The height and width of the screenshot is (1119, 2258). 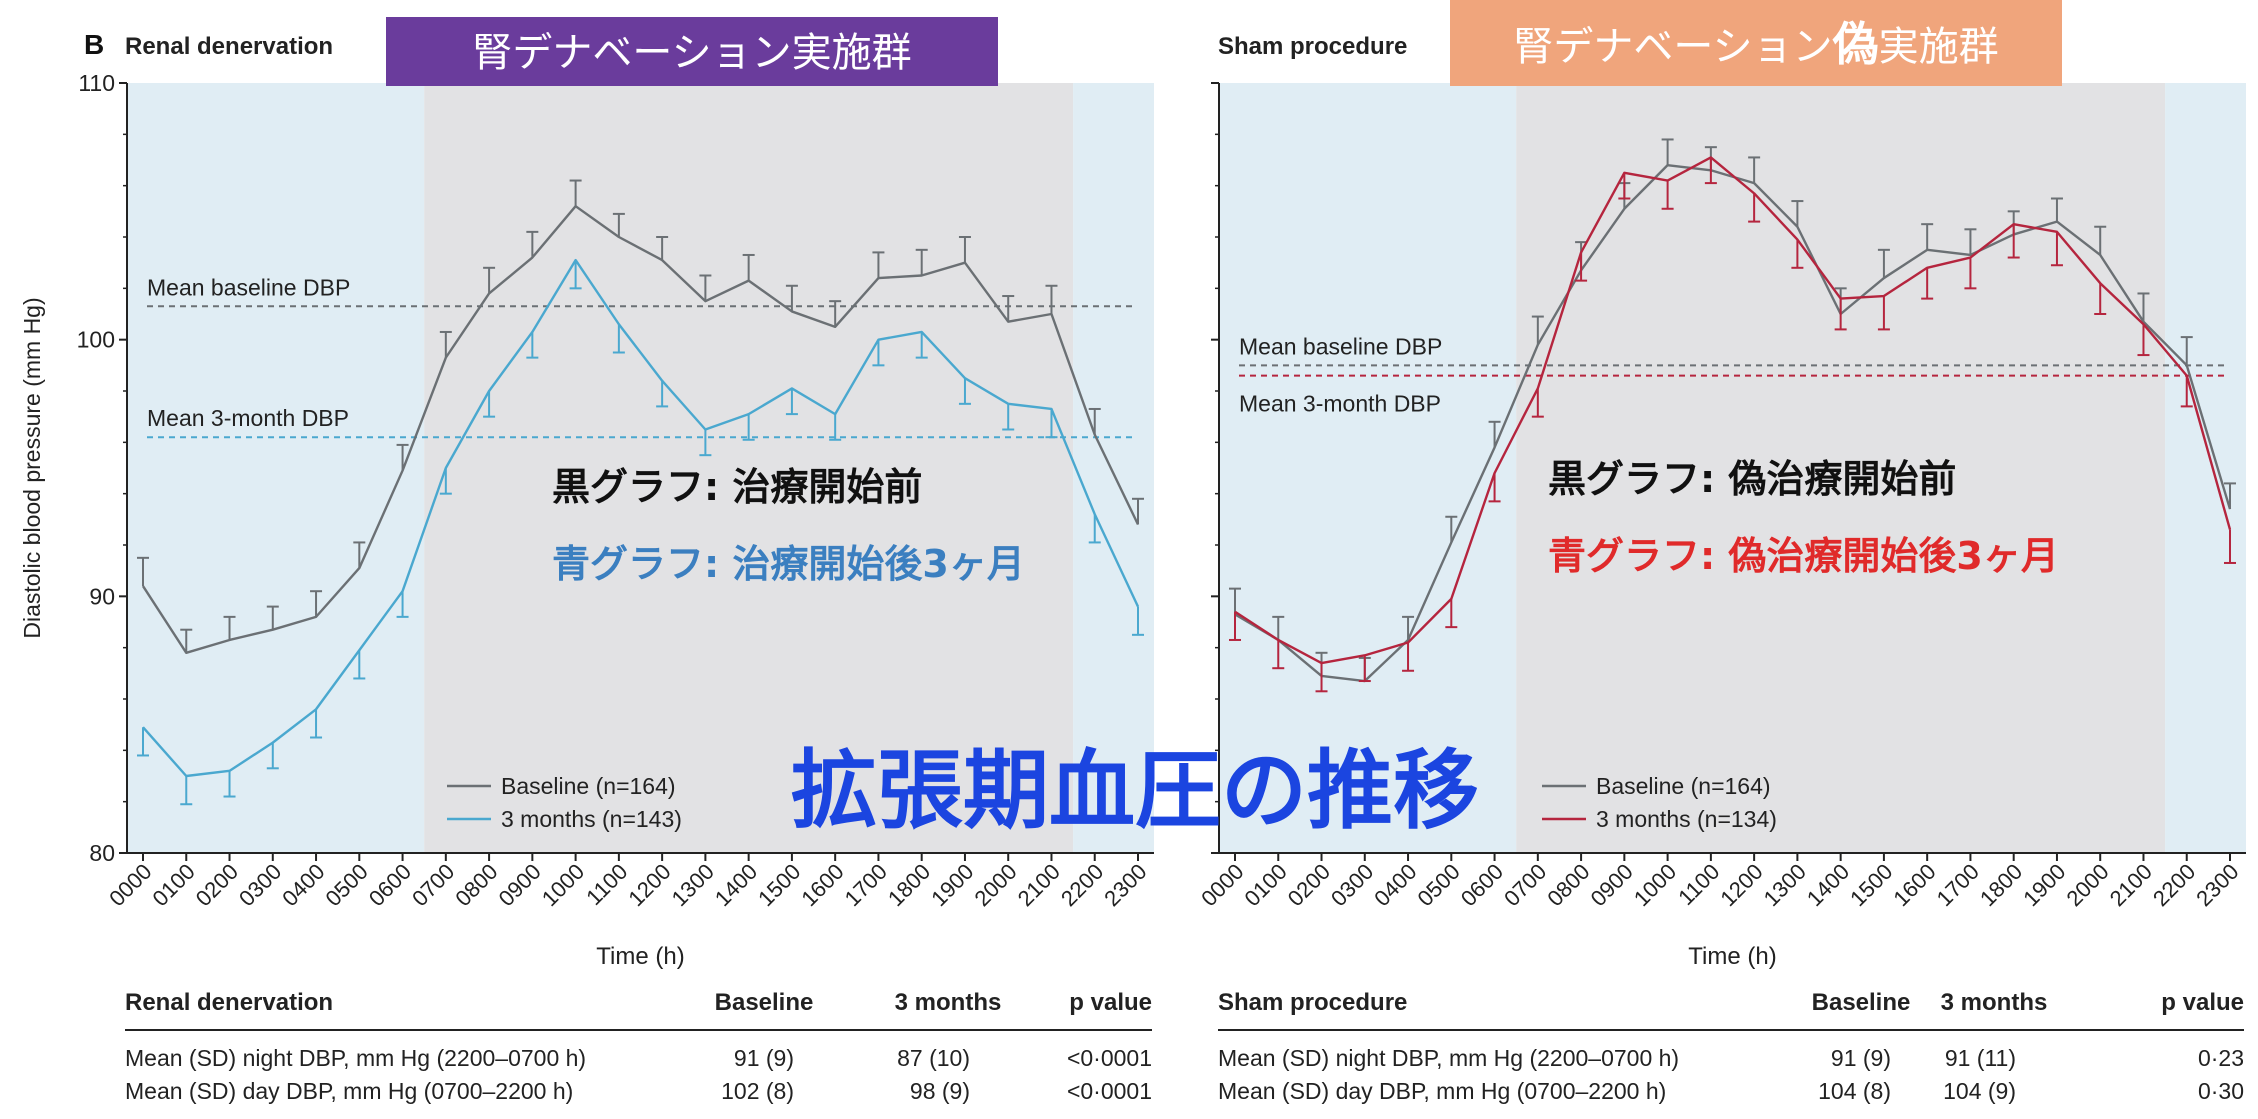 I want to click on x-tick-label: 0500, so click(x=347, y=885).